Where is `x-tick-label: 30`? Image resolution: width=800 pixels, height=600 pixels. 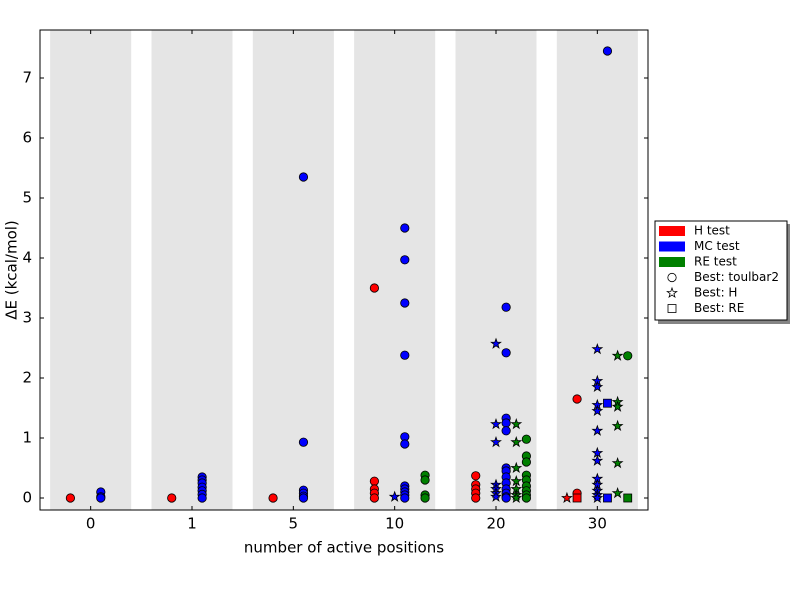 x-tick-label: 30 is located at coordinates (597, 524).